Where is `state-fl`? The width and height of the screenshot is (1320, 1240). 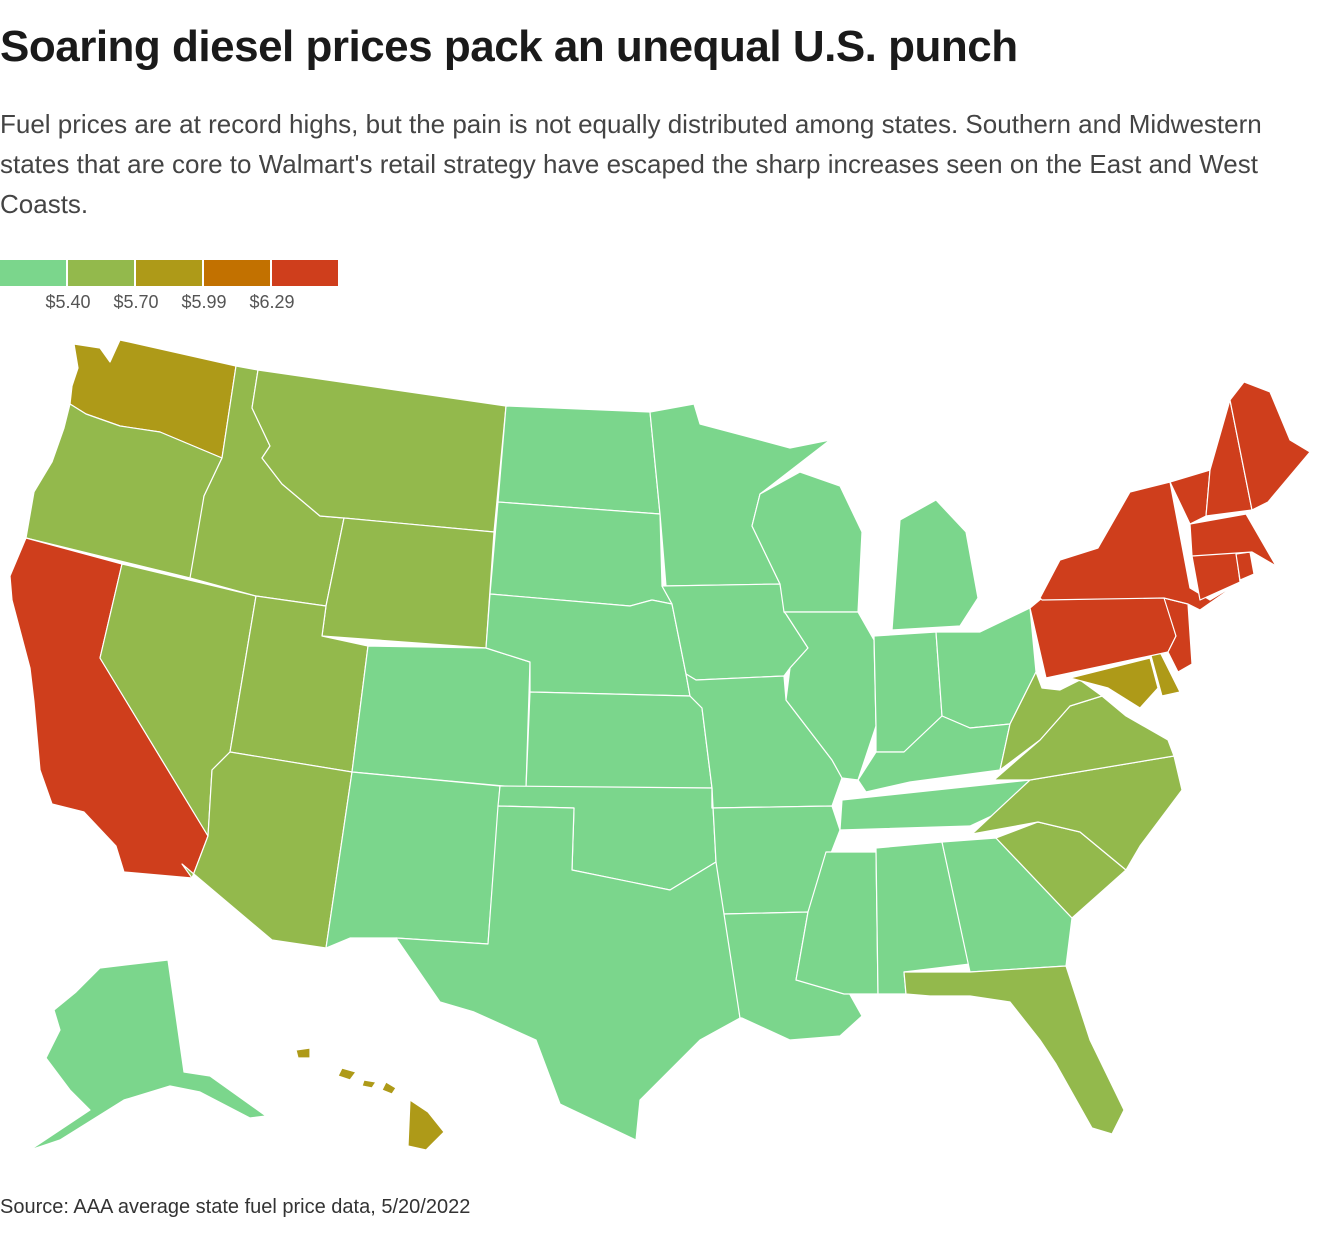
state-fl is located at coordinates (1014, 1050).